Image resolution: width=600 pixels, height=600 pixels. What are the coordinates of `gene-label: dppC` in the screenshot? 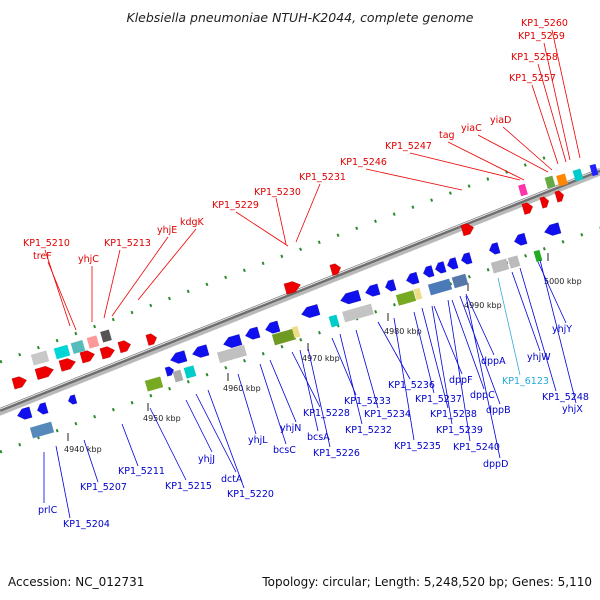 It's located at (482, 395).